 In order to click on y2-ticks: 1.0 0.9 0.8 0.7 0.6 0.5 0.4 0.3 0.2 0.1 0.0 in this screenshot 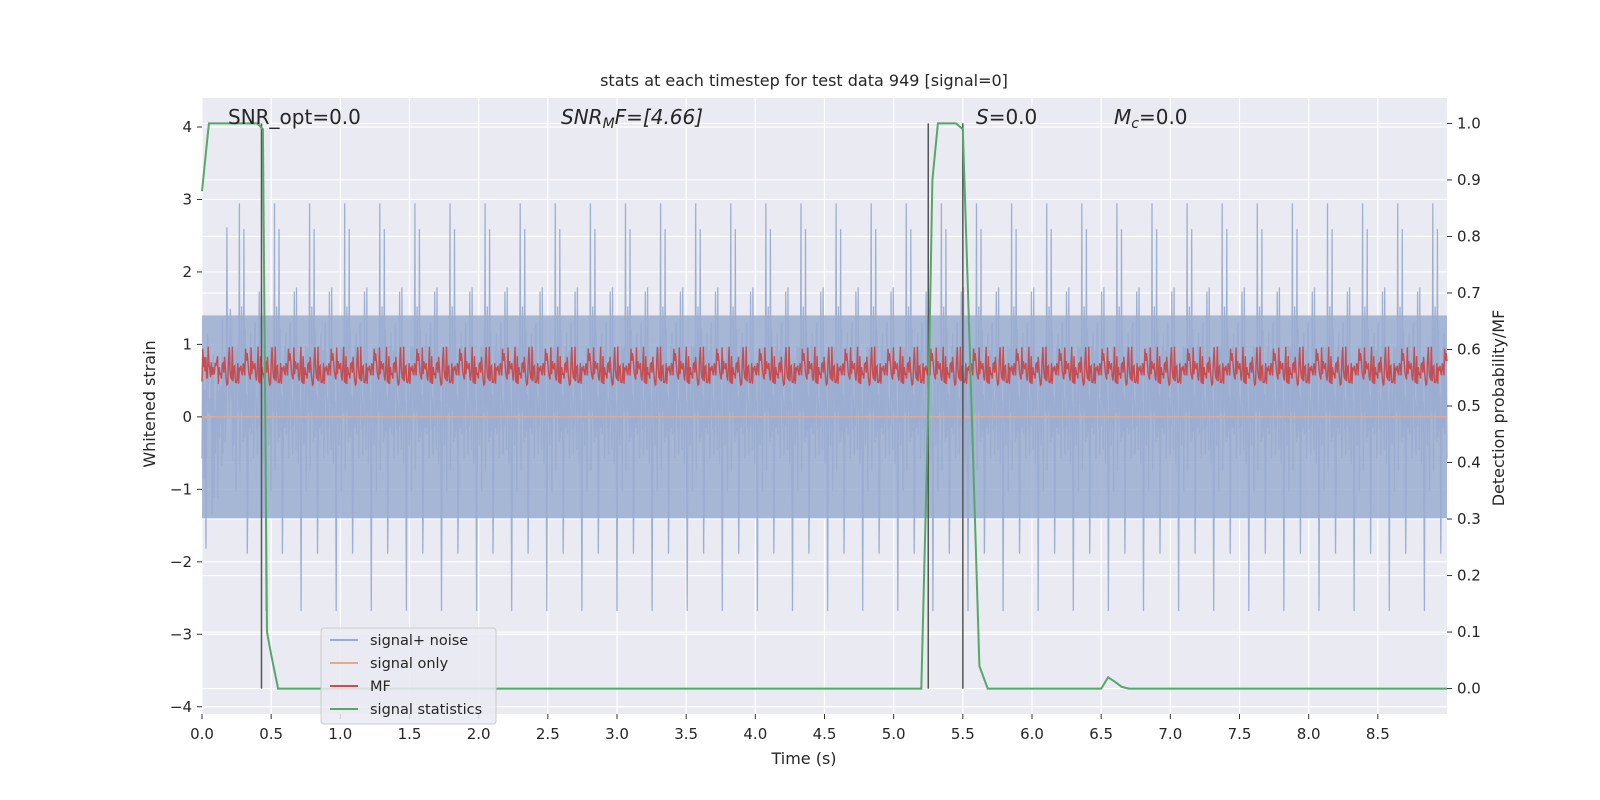, I will do `click(1464, 406)`.